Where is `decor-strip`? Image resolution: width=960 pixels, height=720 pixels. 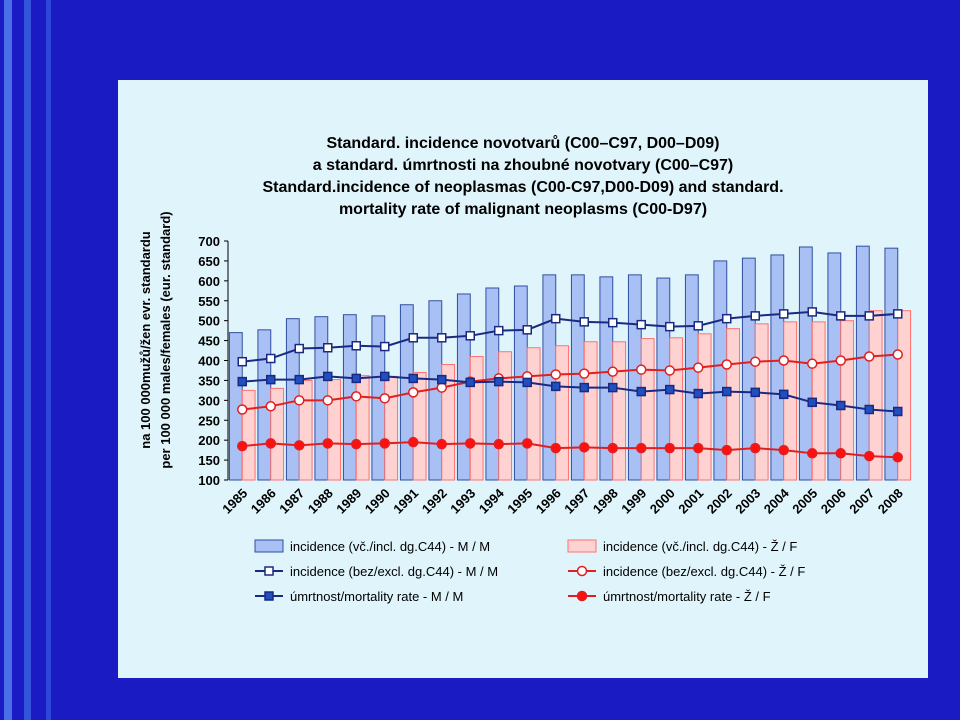 decor-strip is located at coordinates (35, 360).